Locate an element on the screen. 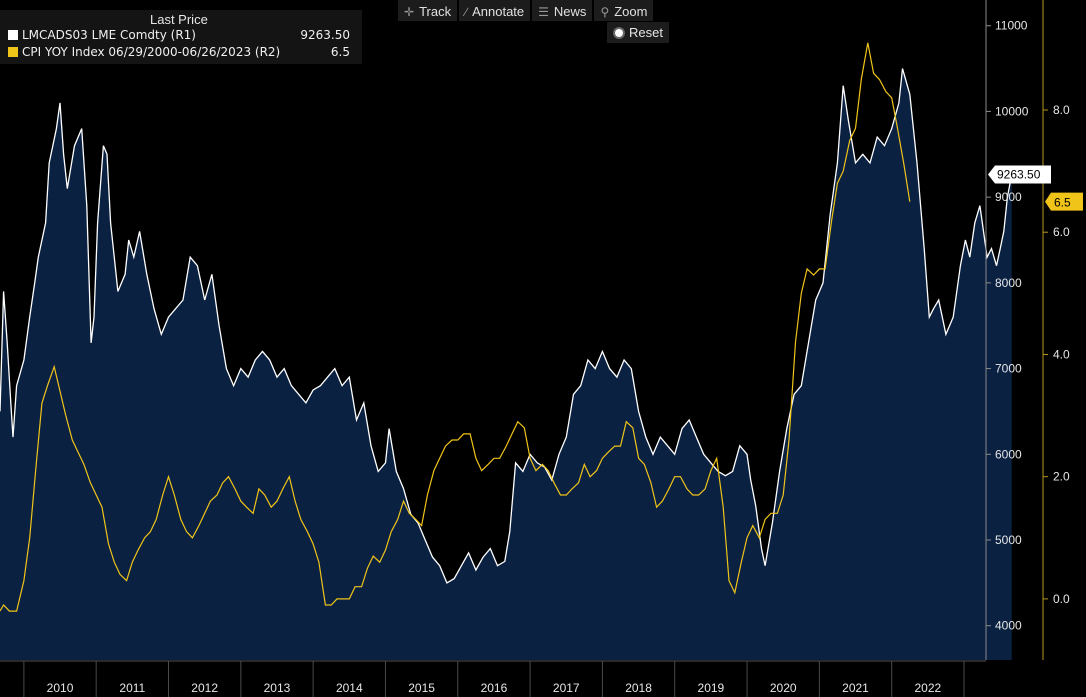 This screenshot has height=697, width=1086. copper-tick-label: 10000 is located at coordinates (1012, 111).